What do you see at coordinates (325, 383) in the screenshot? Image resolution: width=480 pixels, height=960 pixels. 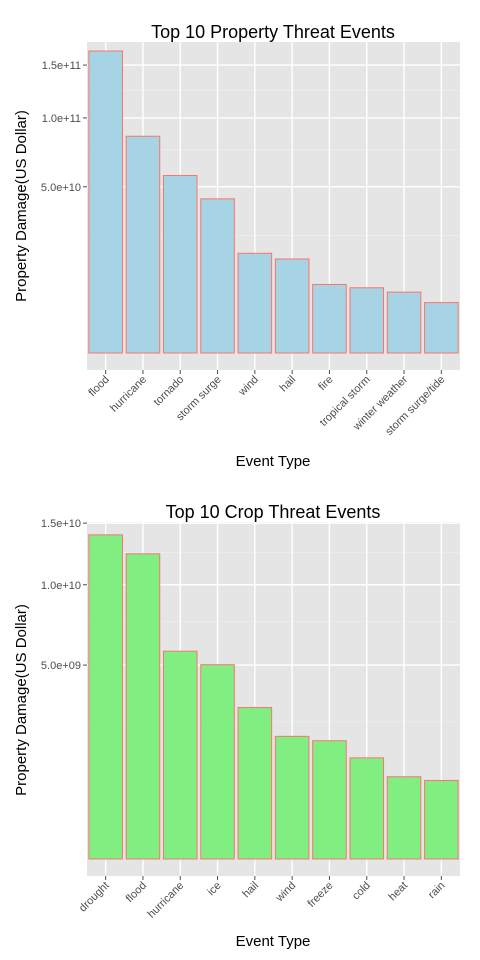 I see `property-x-tick-label: fire` at bounding box center [325, 383].